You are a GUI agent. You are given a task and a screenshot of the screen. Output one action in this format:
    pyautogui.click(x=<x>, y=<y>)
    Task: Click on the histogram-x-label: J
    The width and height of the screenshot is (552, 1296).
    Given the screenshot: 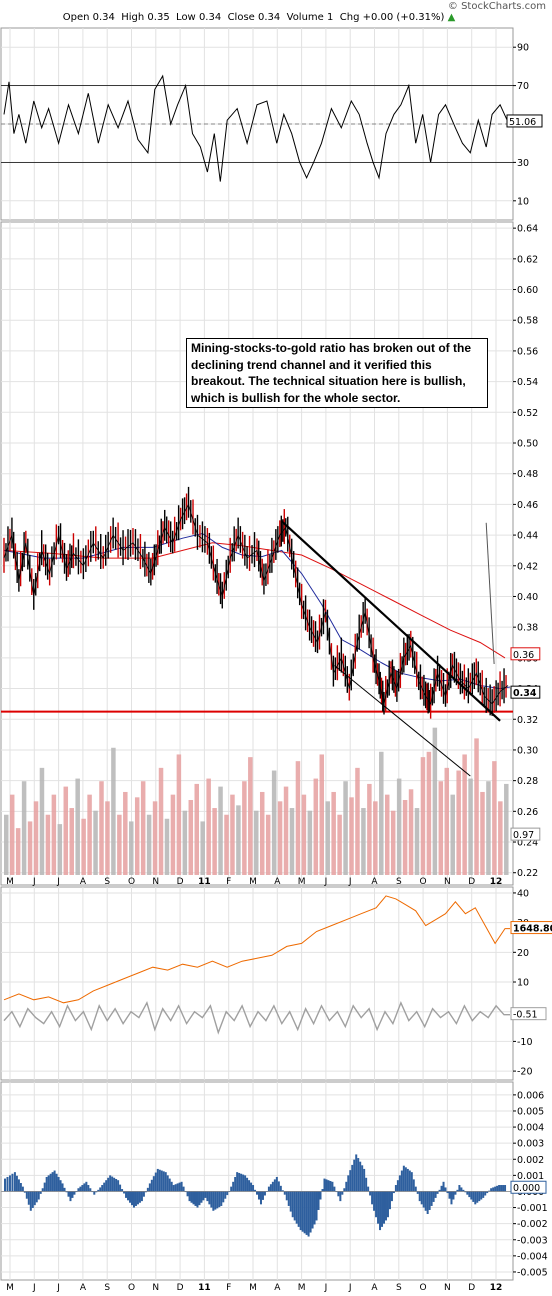 What is the action you would take?
    pyautogui.click(x=350, y=1288)
    